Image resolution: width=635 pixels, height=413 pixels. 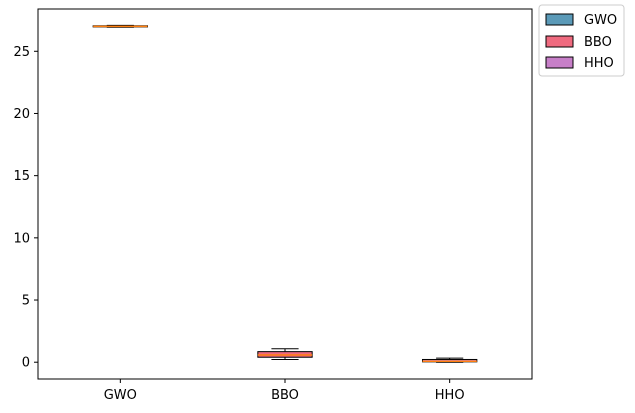 I want to click on y-tick-label: 10, so click(x=21, y=238).